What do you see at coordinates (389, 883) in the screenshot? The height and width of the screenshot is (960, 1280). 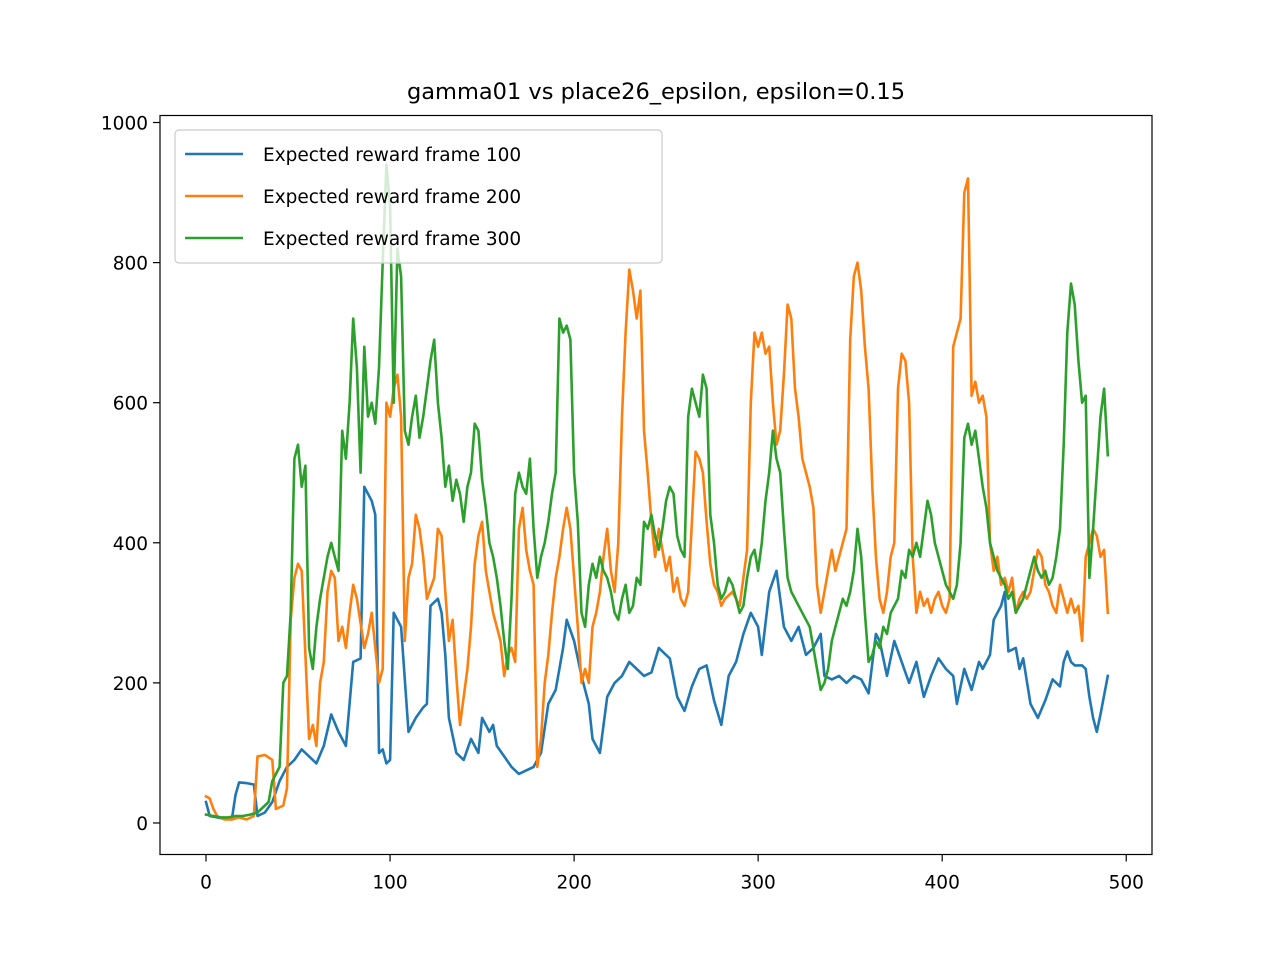 I see `x-tick-label: 100` at bounding box center [389, 883].